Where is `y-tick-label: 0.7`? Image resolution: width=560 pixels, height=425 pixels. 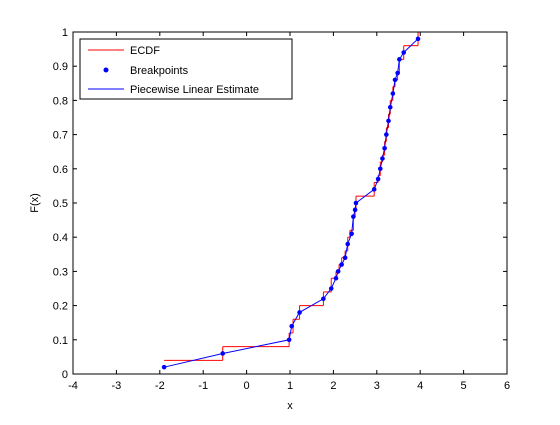
y-tick-label: 0.7 is located at coordinates (60, 136).